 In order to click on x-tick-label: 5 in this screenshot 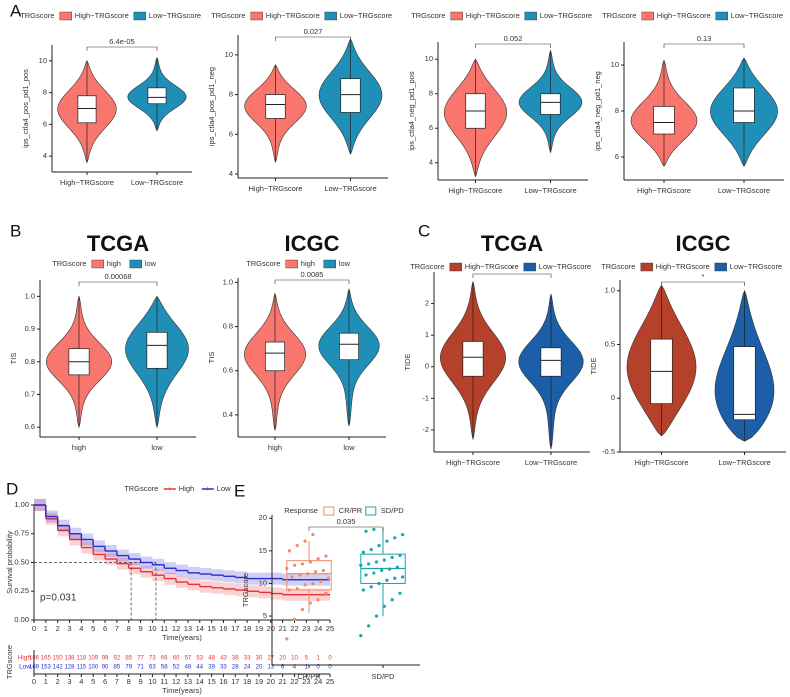, I will do `click(93, 628)`.